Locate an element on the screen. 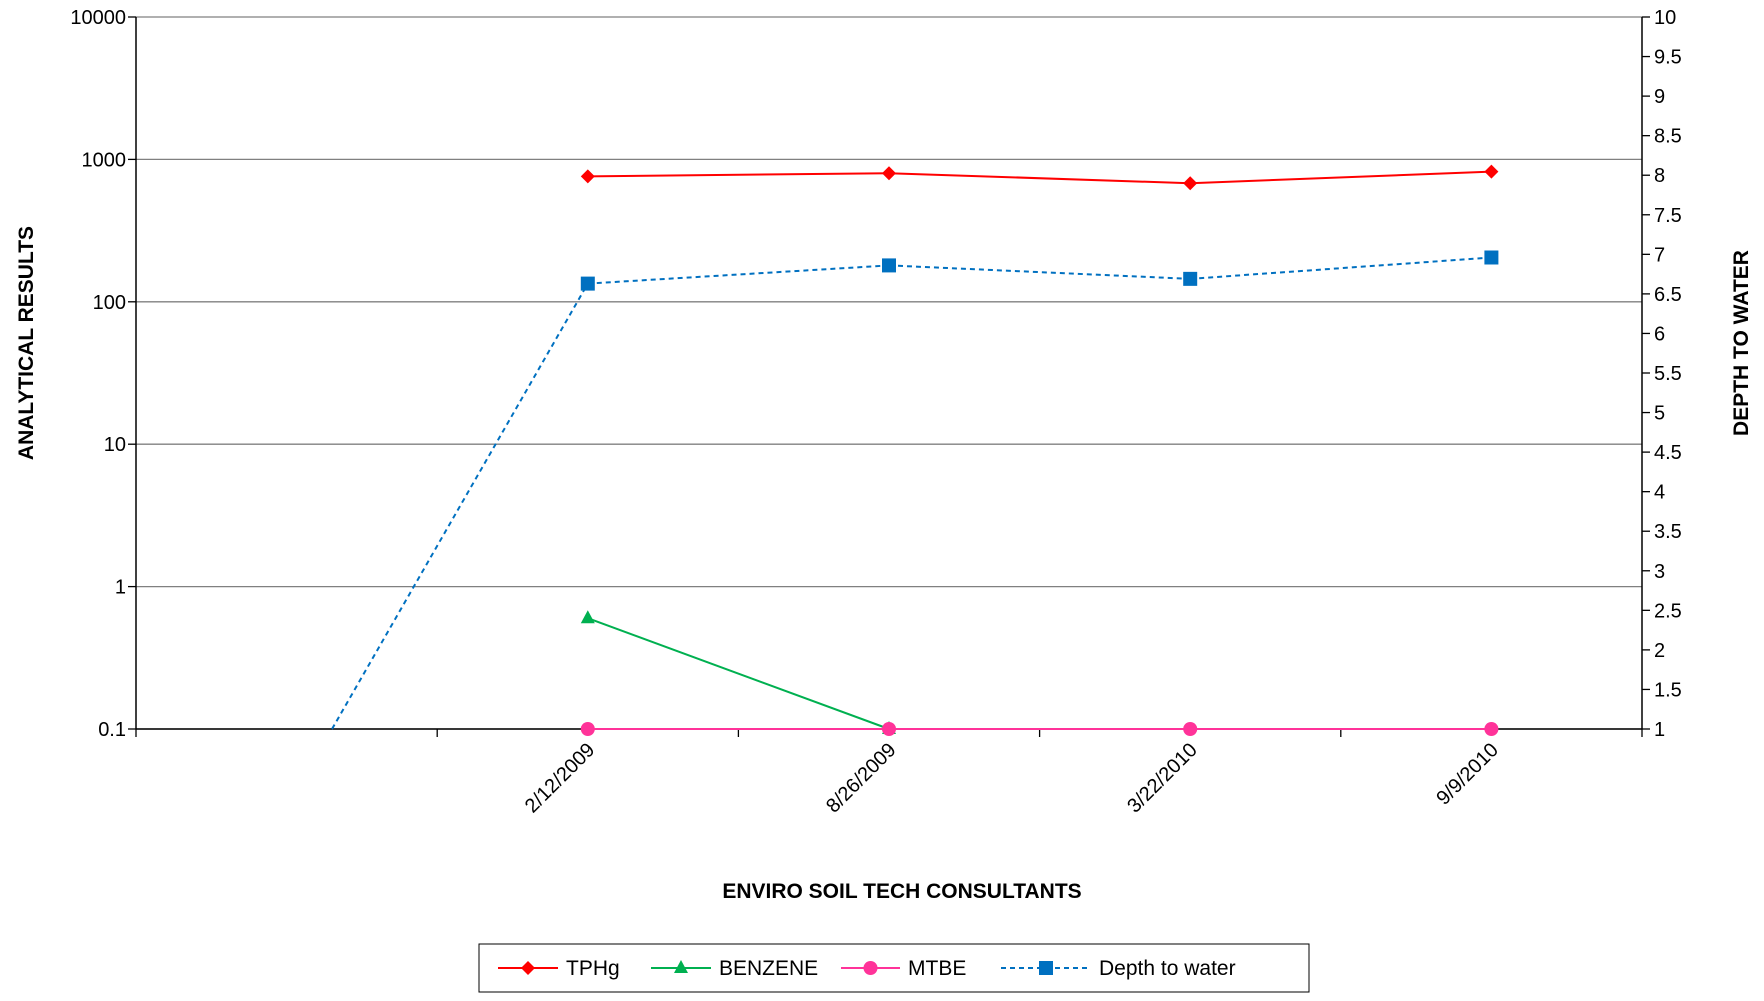  y2-axis-title: DEPTH TO WATER is located at coordinates (1741, 343).